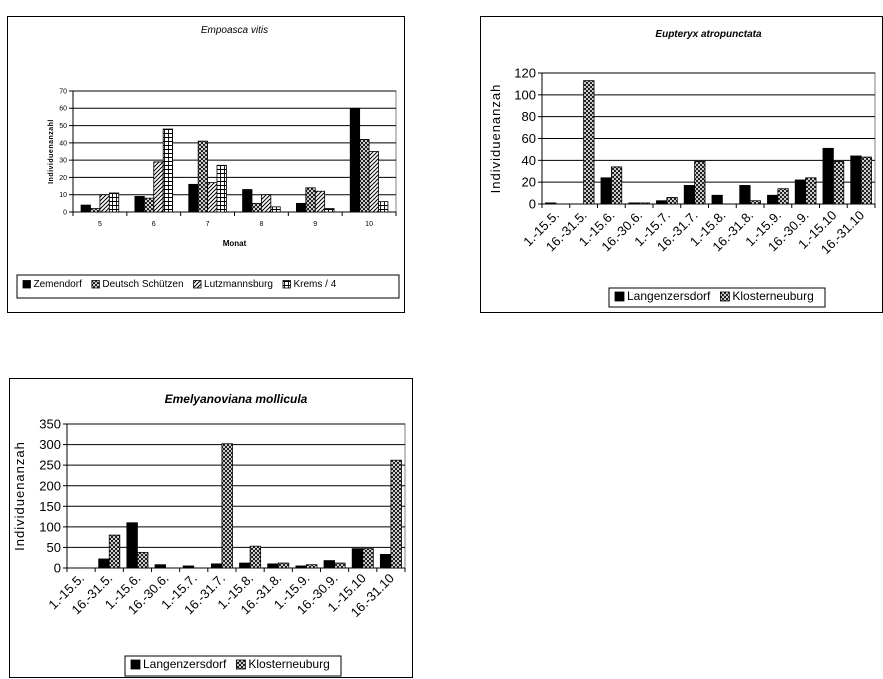 The height and width of the screenshot is (679, 883). What do you see at coordinates (50, 526) in the screenshot?
I see `y-tick-label: 100` at bounding box center [50, 526].